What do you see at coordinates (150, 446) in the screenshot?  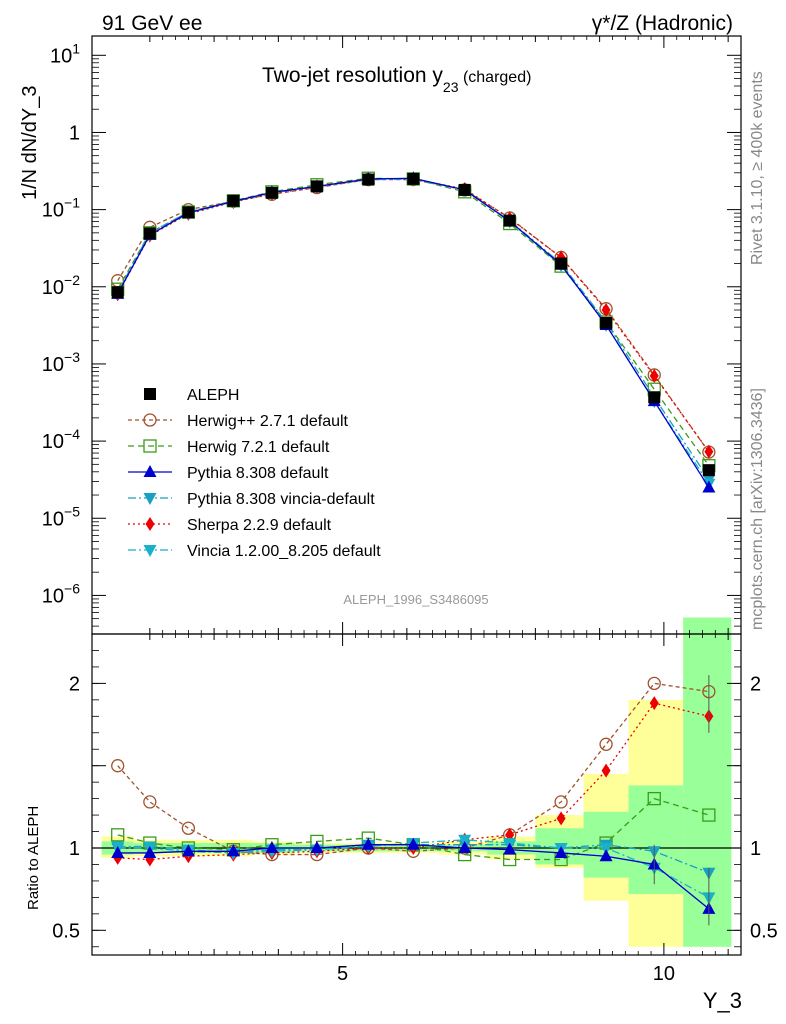 I see `legend-marker-herwig7` at bounding box center [150, 446].